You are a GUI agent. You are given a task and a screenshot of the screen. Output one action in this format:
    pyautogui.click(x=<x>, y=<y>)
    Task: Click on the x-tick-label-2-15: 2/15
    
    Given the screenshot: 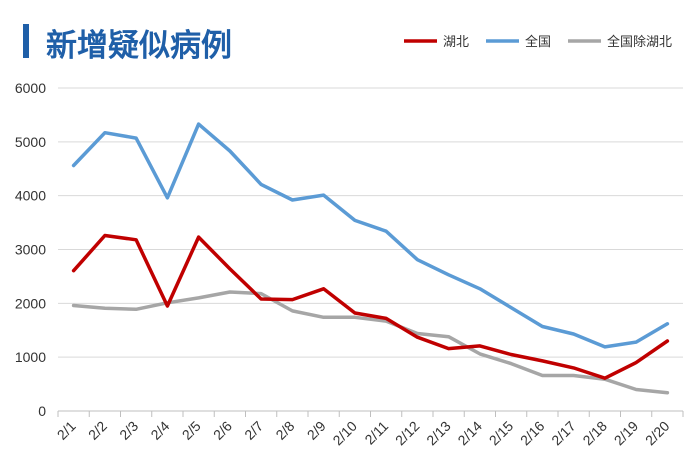 What is the action you would take?
    pyautogui.click(x=501, y=433)
    